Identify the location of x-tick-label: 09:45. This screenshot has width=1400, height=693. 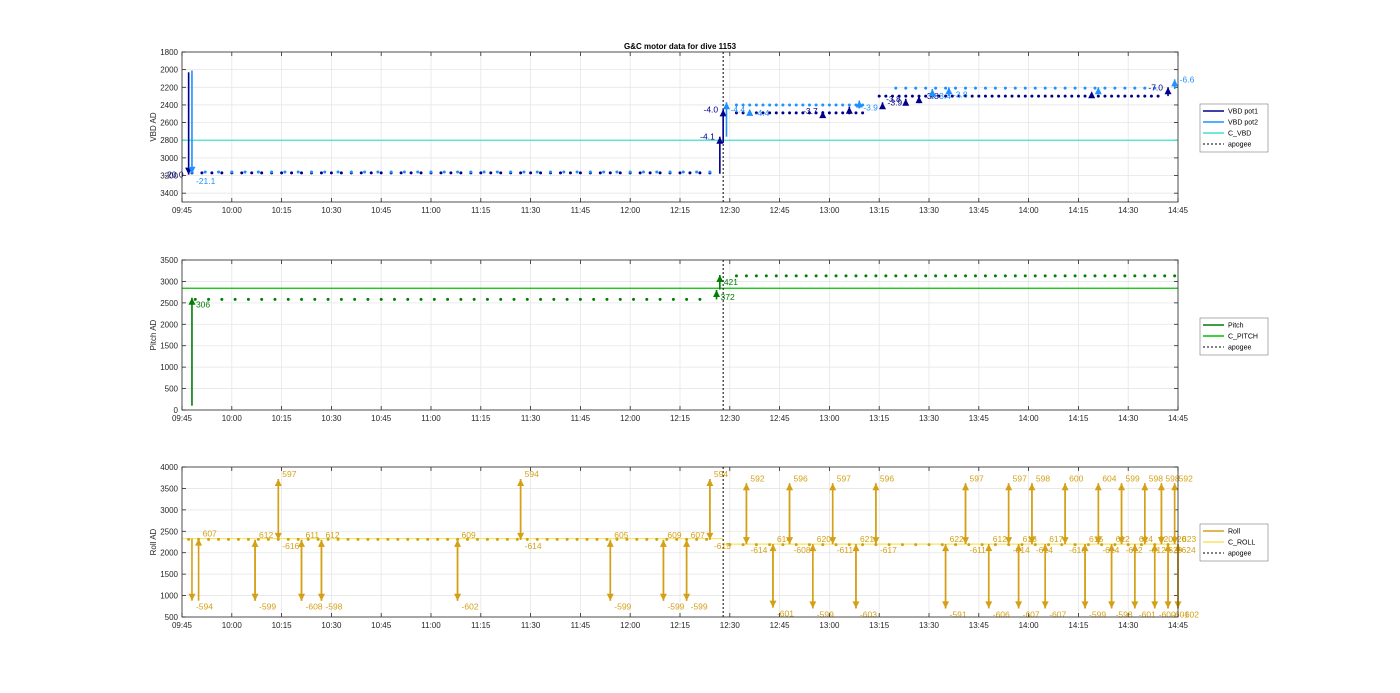
(182, 418).